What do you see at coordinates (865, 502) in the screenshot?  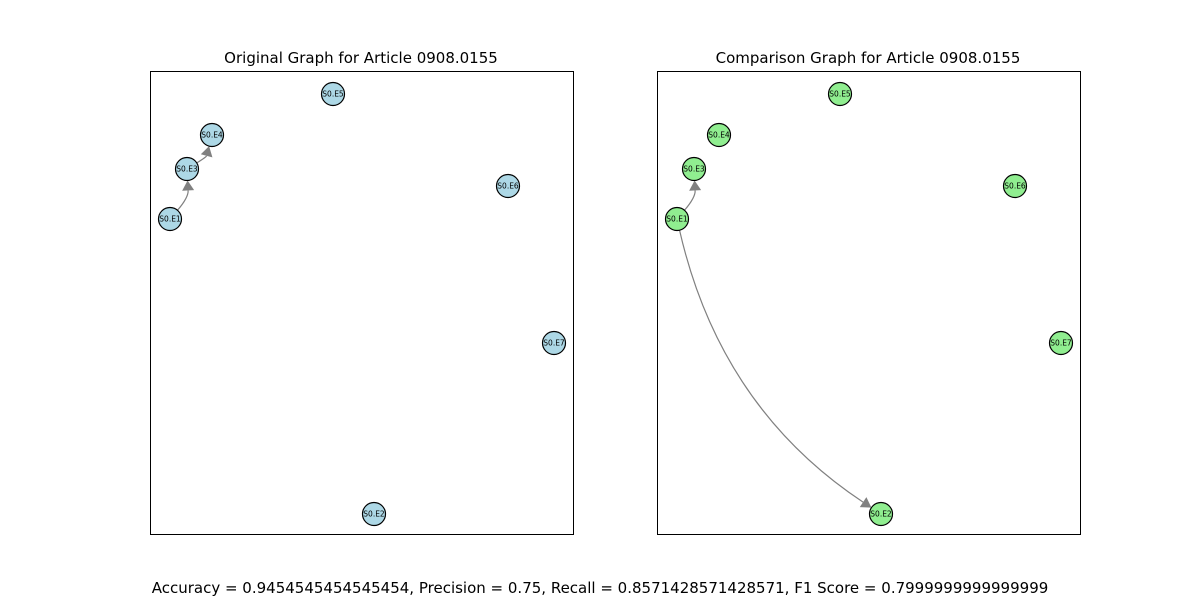 I see `arrowhead-S0.E1-to-S0.E2` at bounding box center [865, 502].